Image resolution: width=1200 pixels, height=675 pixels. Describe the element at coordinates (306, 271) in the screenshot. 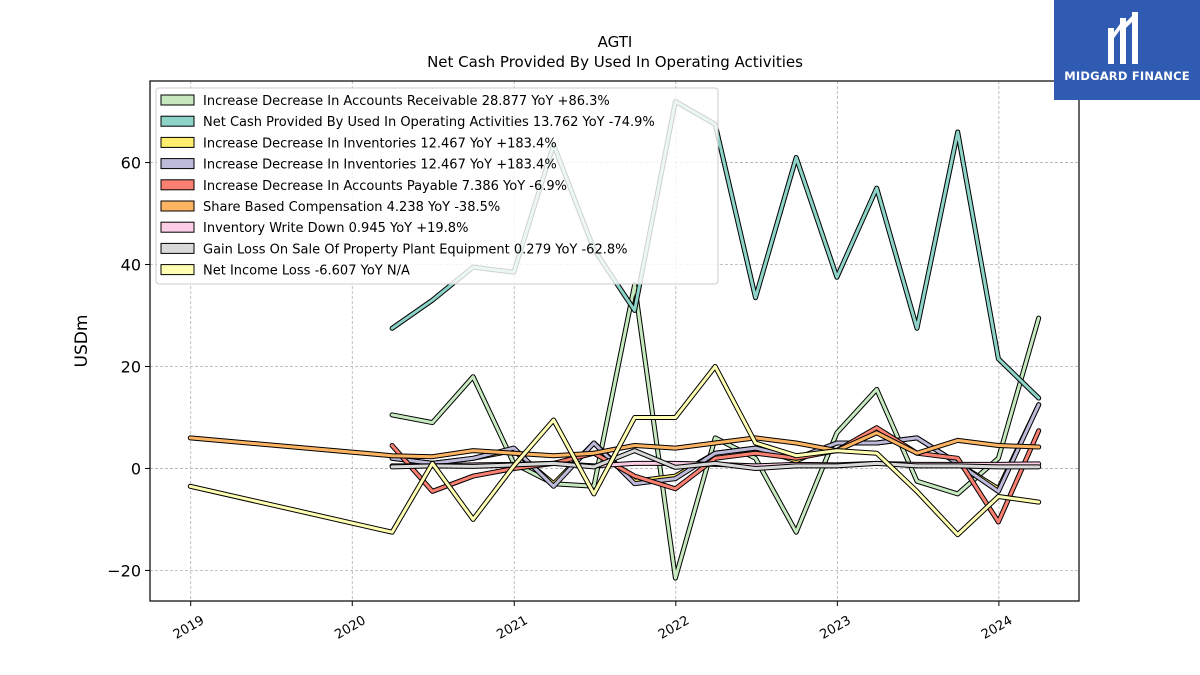

I see `legend-label: Net Income Loss -6.607 YoY N/A` at that location.